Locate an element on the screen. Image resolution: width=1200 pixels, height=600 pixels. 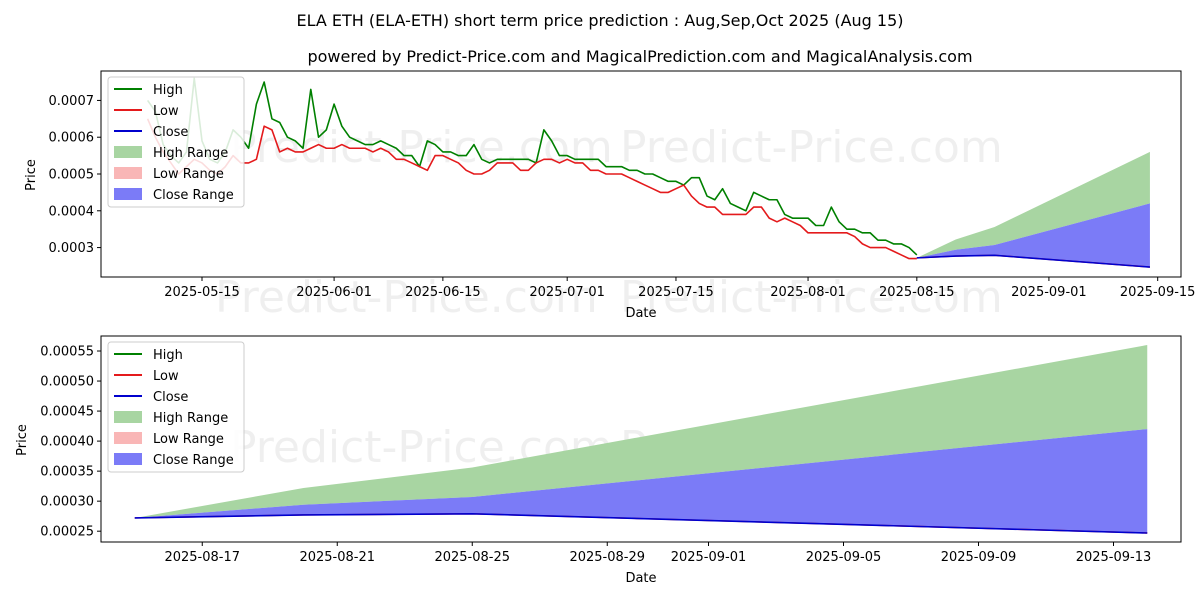
x-tick-label: 2025-08-01 is located at coordinates (808, 292).